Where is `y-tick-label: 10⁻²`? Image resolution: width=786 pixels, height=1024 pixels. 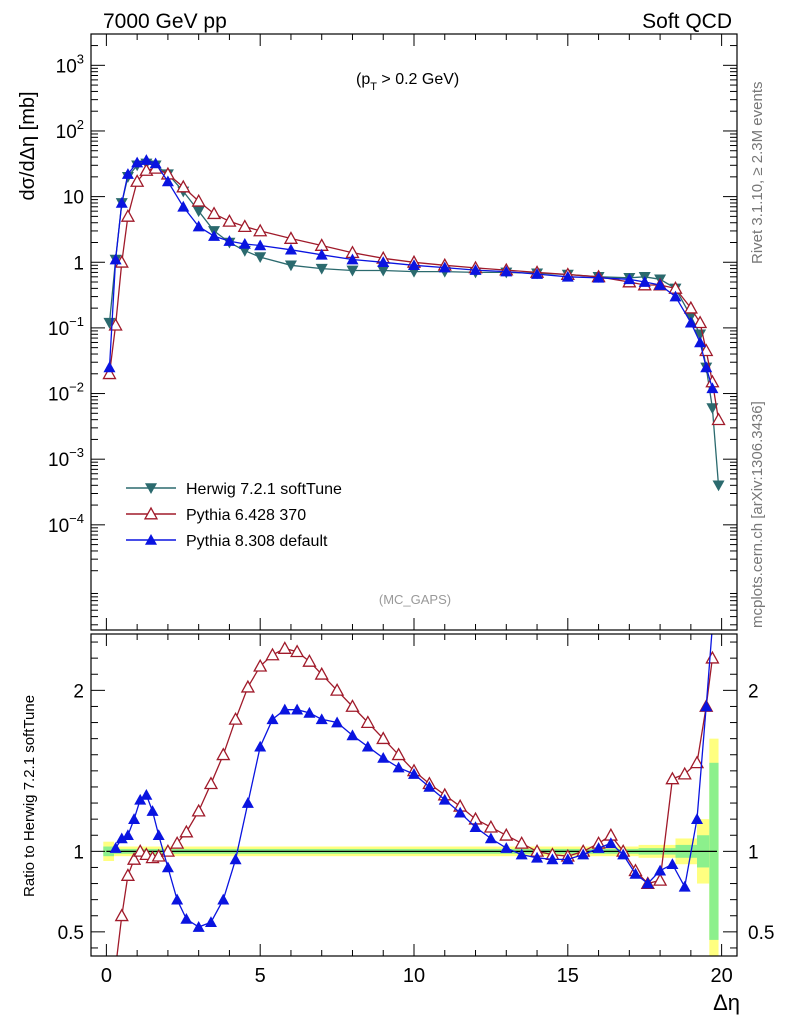
y-tick-label: 10⁻² is located at coordinates (66, 393).